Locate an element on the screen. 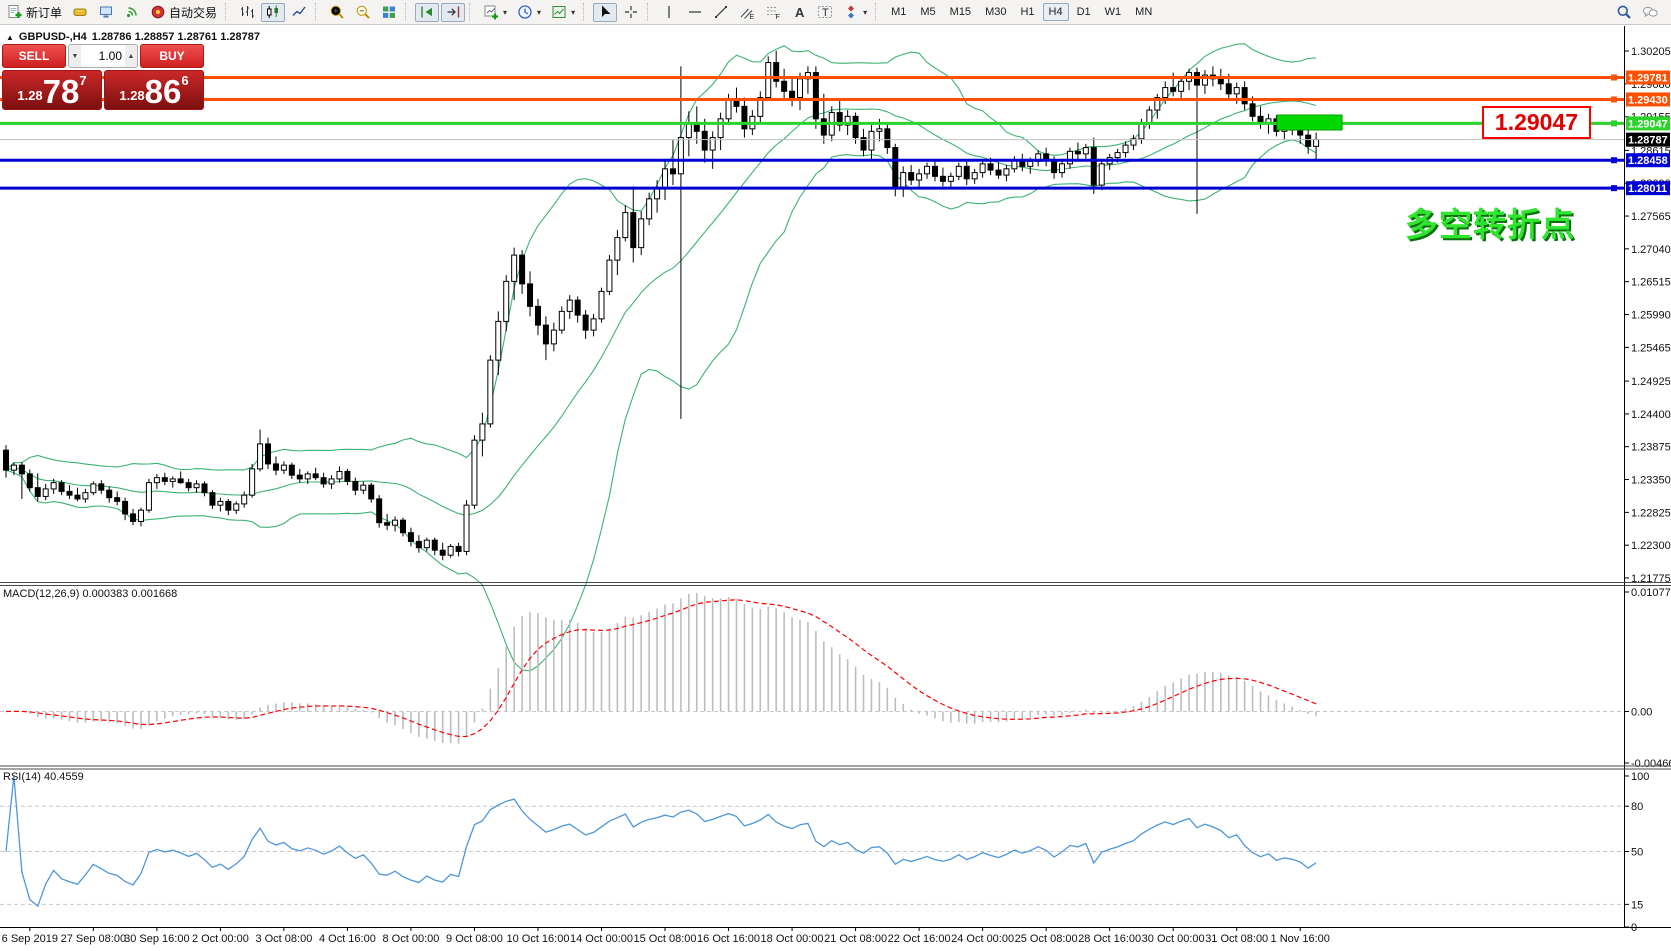 This screenshot has height=951, width=1671. templates-button: ▾ is located at coordinates (563, 12).